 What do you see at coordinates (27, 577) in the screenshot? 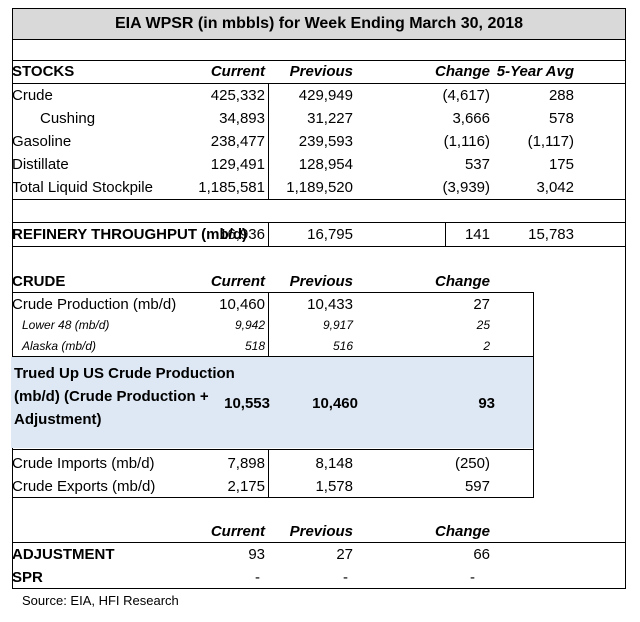
I see `spr-label: SPR` at bounding box center [27, 577].